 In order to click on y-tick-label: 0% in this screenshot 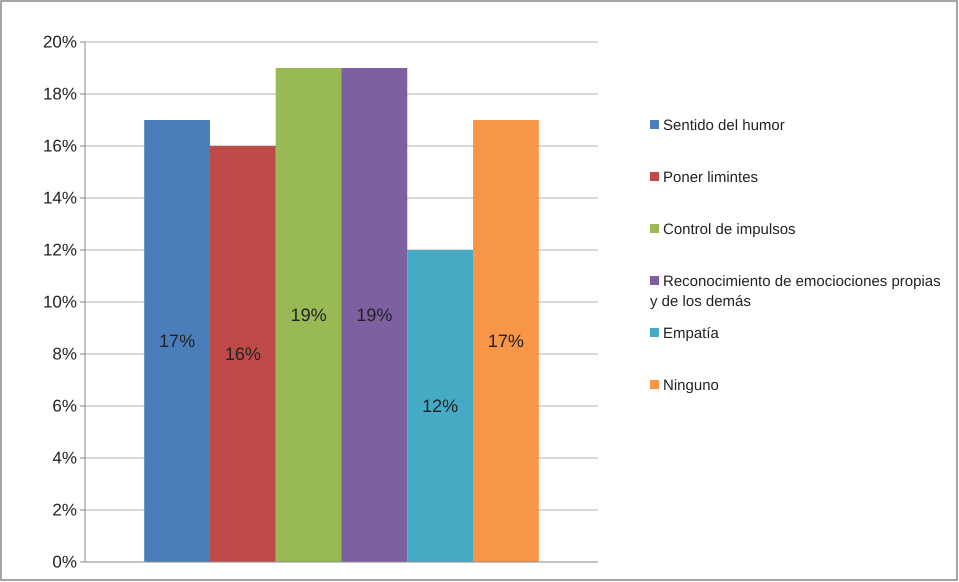, I will do `click(64, 562)`.